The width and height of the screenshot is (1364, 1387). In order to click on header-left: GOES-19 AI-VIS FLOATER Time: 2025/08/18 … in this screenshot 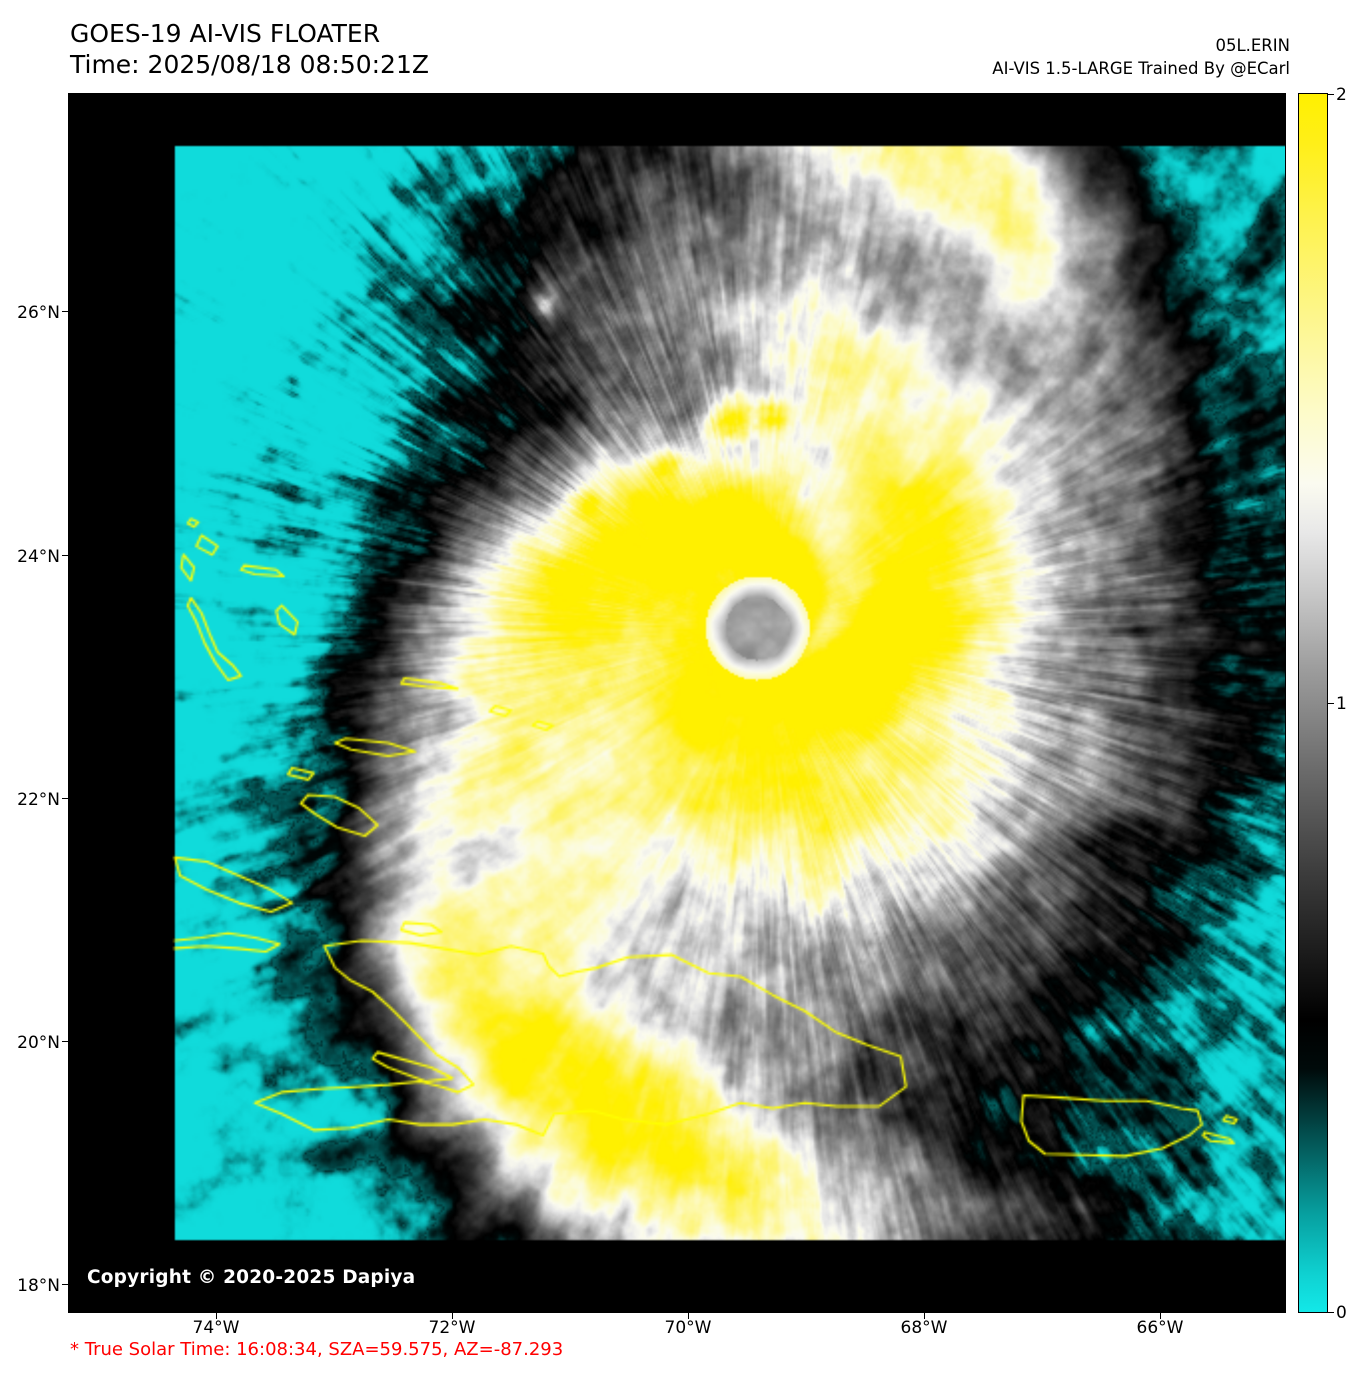, I will do `click(420, 49)`.